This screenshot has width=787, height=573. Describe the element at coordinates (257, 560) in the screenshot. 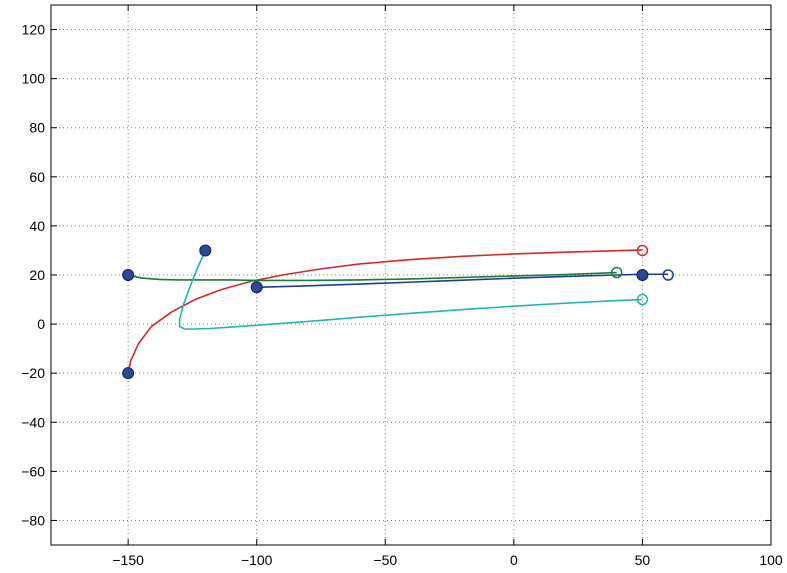

I see `x-tick-label: −100` at that location.